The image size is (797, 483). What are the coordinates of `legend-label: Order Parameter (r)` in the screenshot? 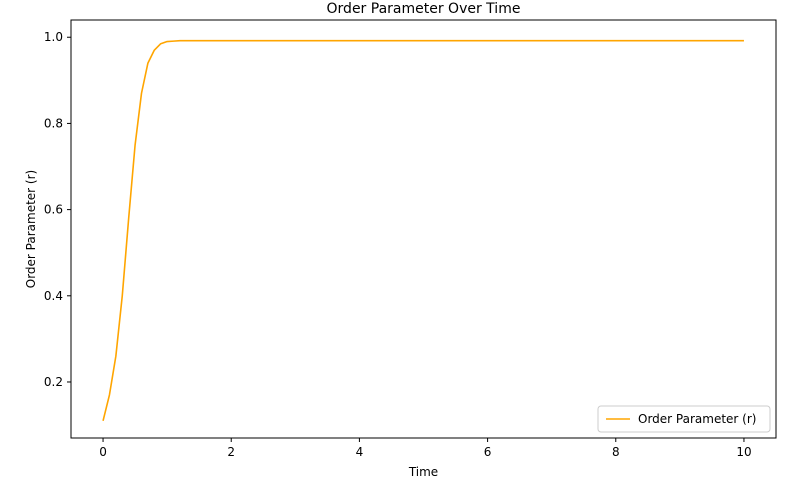 It's located at (697, 419).